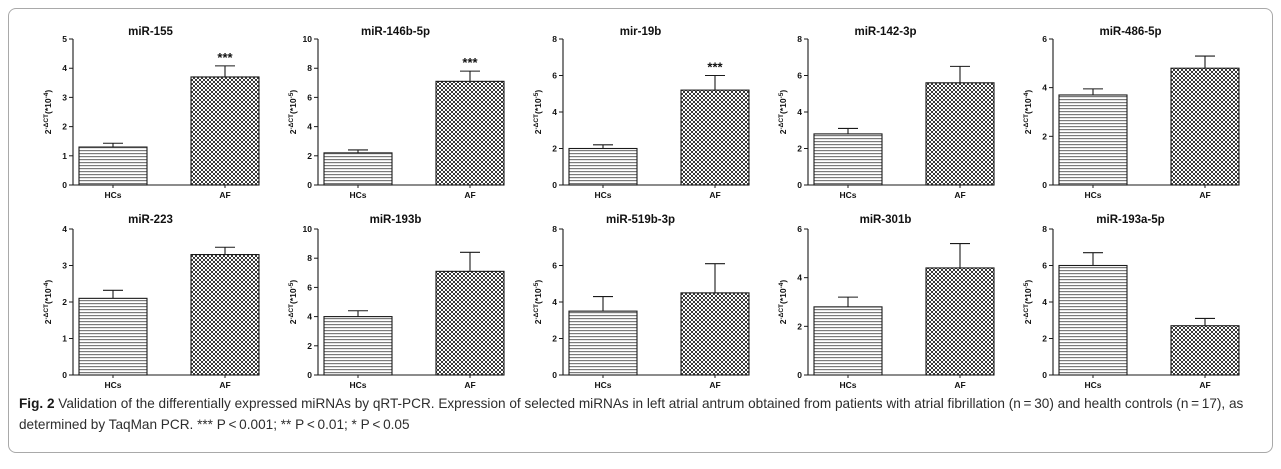 This screenshot has height=469, width=1281. Describe the element at coordinates (641, 113) in the screenshot. I see `chart-3: mir-19b 0 2 4 6 8 2-ΔCT(*10-5) HCs AF ***` at that location.